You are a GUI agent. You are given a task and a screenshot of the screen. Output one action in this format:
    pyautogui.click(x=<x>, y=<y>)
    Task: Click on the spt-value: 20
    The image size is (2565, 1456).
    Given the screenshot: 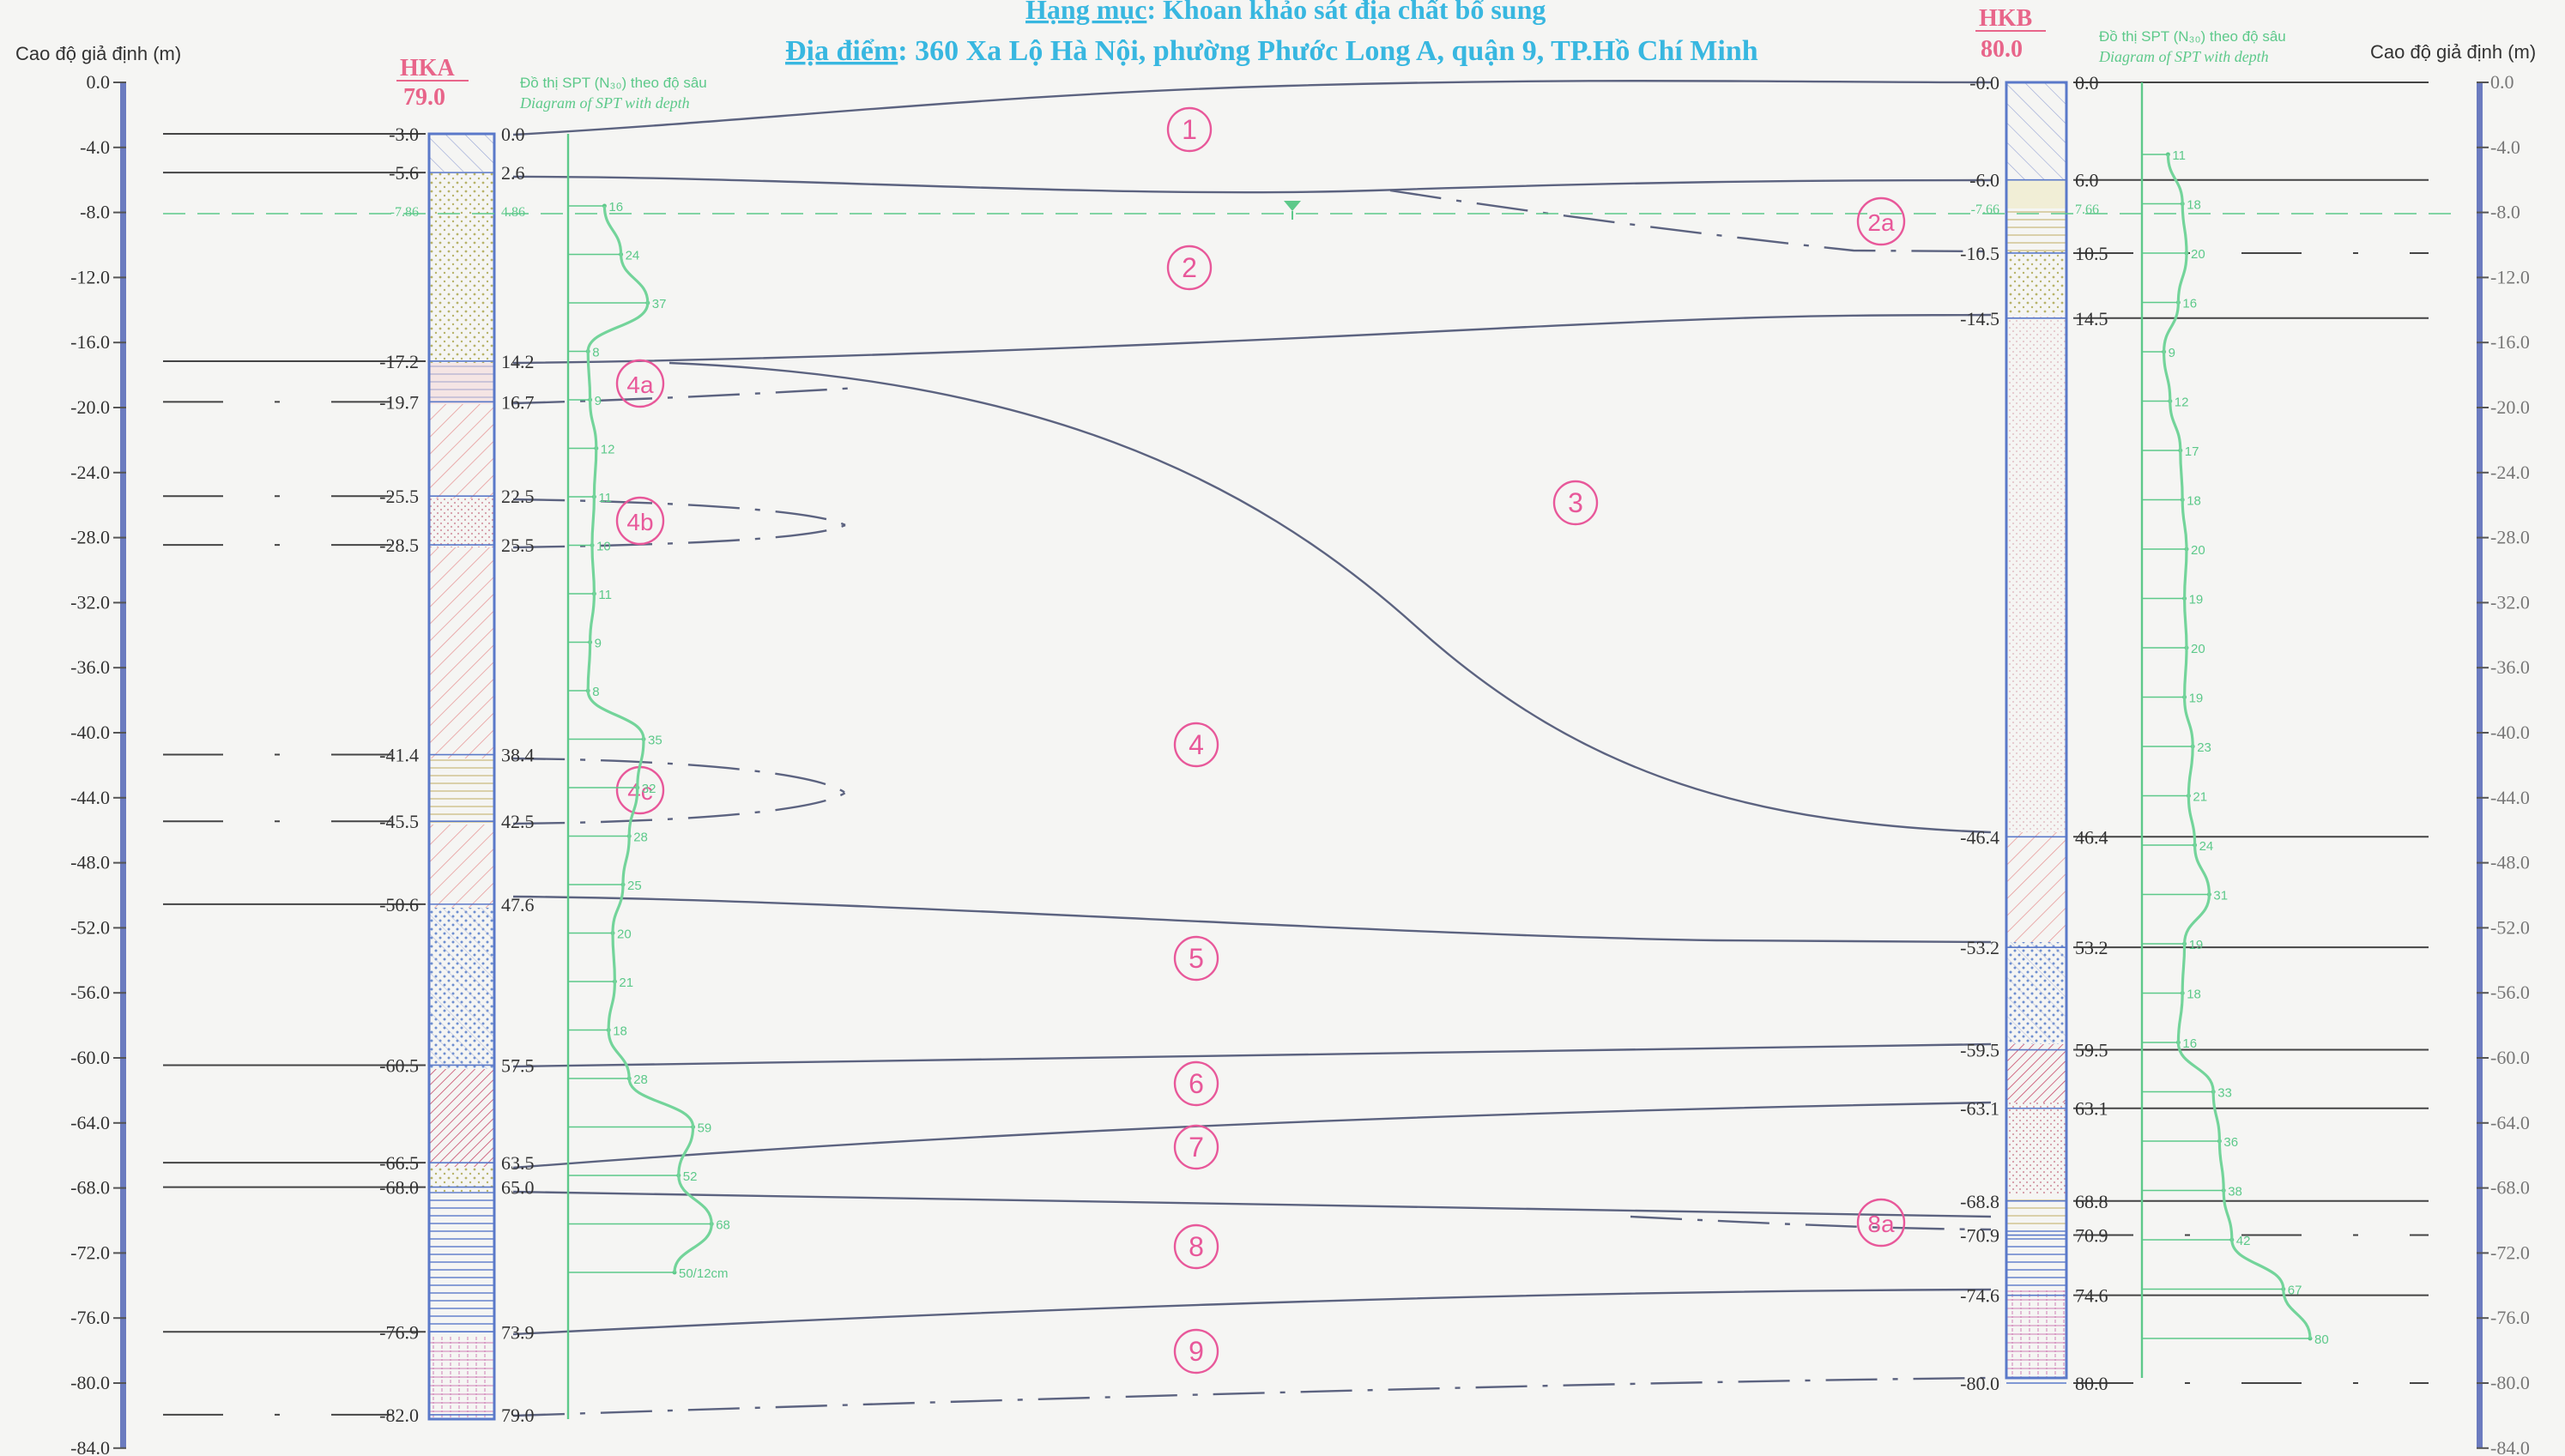 What is the action you would take?
    pyautogui.click(x=2198, y=550)
    